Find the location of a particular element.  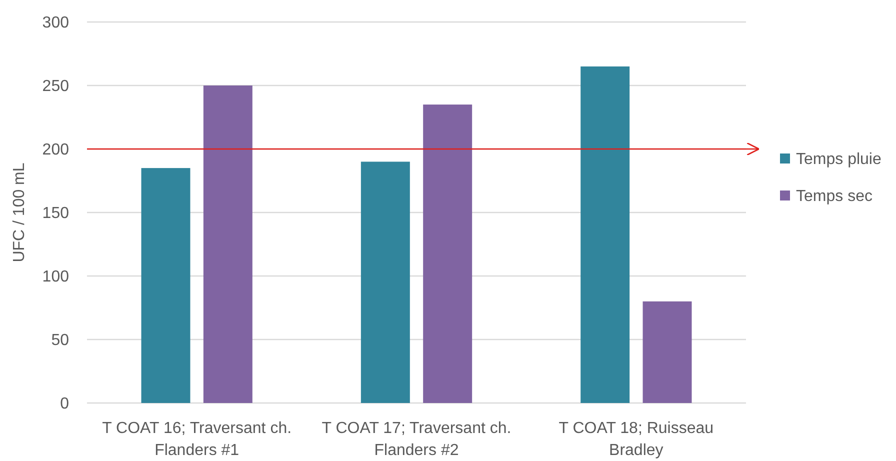

y-tick-label: 0 is located at coordinates (65, 404).